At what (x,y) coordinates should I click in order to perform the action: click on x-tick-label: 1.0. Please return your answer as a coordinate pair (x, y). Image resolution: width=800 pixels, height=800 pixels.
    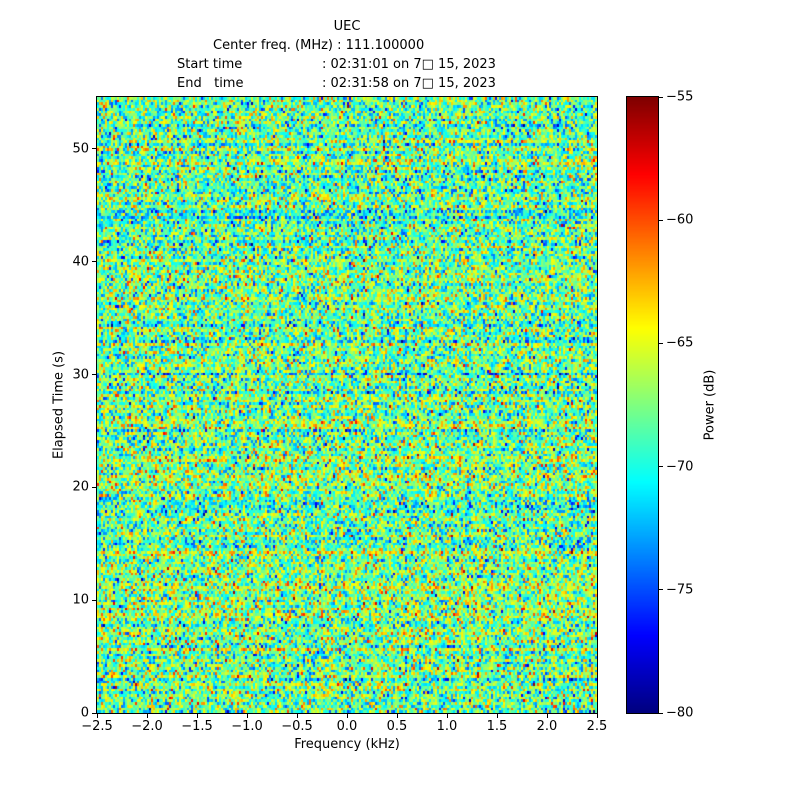
    Looking at the image, I should click on (447, 726).